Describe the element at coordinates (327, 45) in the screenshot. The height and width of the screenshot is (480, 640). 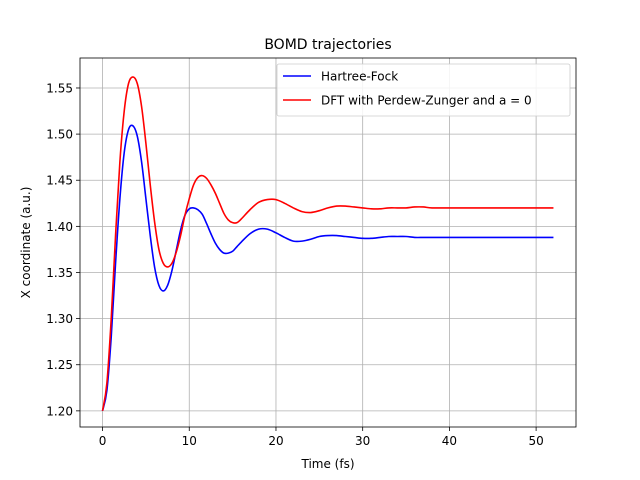
I see `chart-title: BOMD trajectories` at that location.